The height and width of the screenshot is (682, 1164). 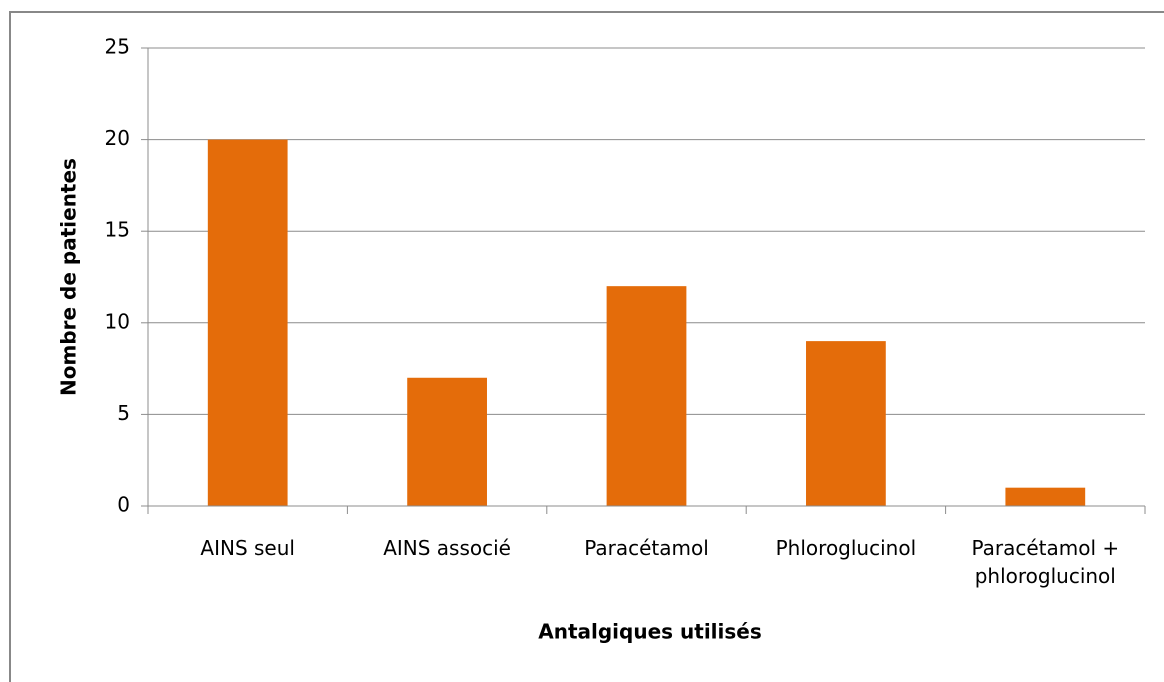 What do you see at coordinates (447, 548) in the screenshot?
I see `x-tick-label: AINS associé` at bounding box center [447, 548].